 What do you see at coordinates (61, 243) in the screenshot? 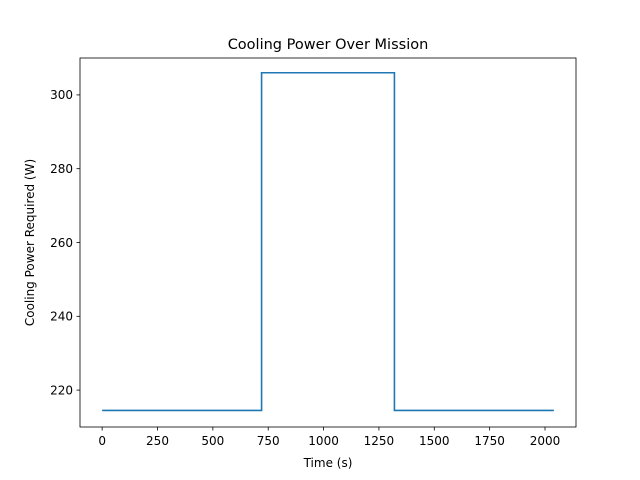
I see `y-tick-label: 260` at bounding box center [61, 243].